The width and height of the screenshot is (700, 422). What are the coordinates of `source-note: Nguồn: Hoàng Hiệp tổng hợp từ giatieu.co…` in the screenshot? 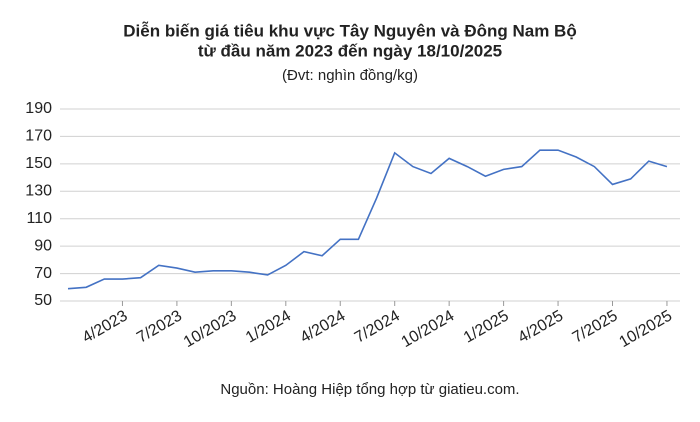 It's located at (369, 389).